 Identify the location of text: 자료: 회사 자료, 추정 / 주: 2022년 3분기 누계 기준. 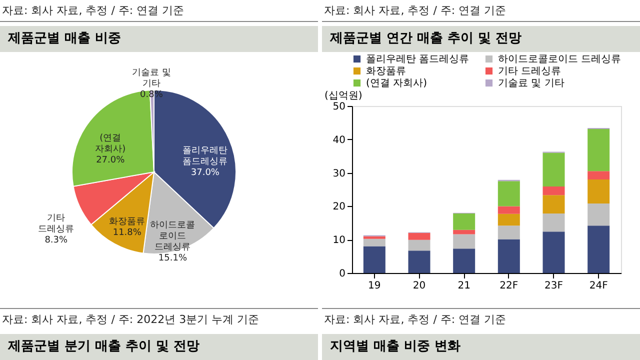
(159, 319).